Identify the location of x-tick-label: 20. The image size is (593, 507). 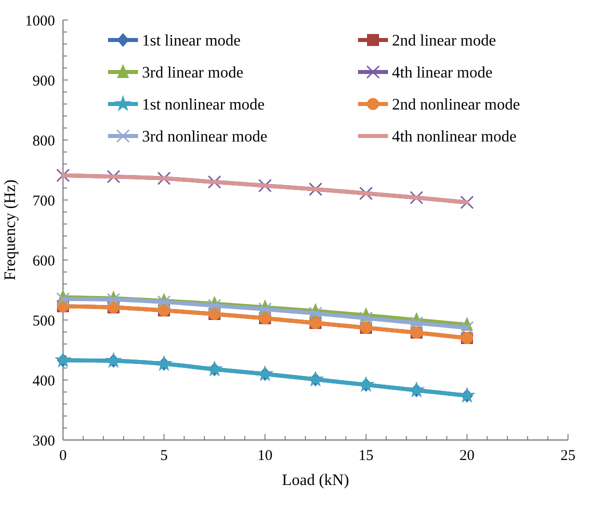
(467, 456).